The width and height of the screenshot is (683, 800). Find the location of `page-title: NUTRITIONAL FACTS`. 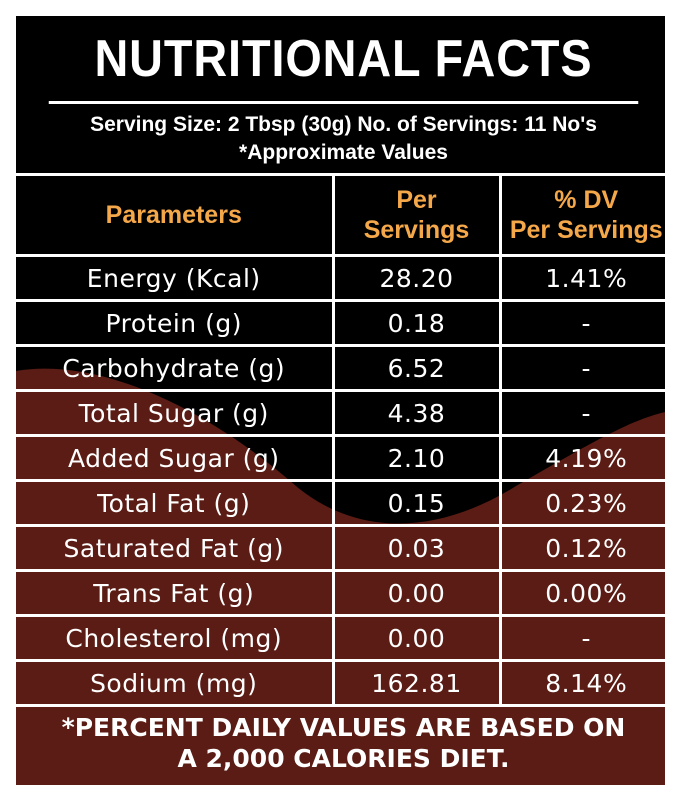

page-title: NUTRITIONAL FACTS is located at coordinates (343, 60).